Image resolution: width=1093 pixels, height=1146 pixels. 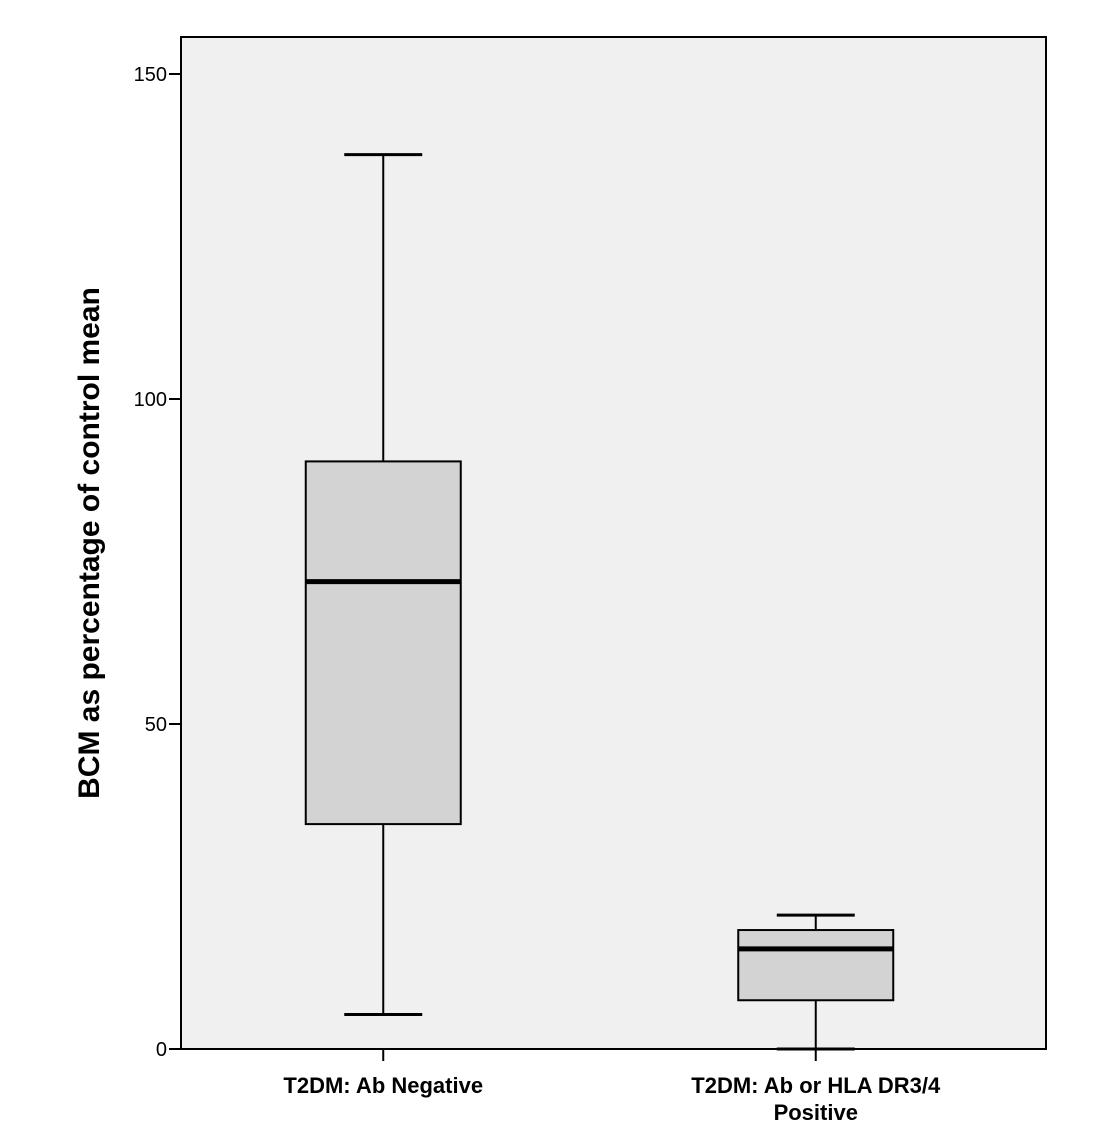 What do you see at coordinates (816, 1085) in the screenshot?
I see `x-category-label: T2DM: Ab or HLA DR3/4` at bounding box center [816, 1085].